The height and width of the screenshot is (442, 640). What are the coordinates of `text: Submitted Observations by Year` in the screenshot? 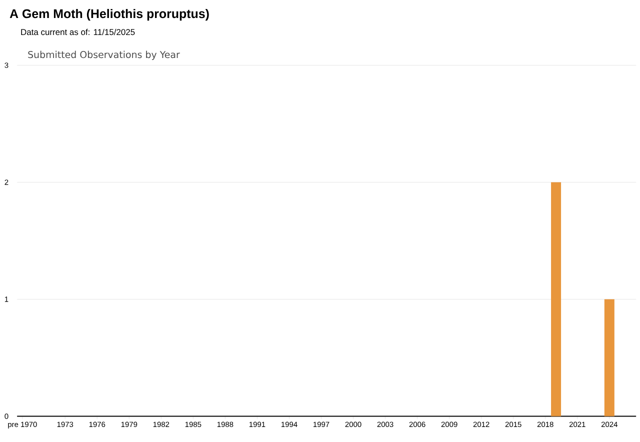 It's located at (104, 55).